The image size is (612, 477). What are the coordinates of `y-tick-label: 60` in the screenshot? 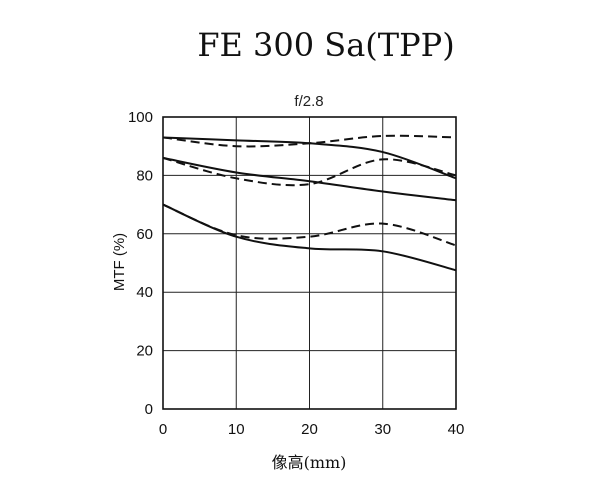 It's located at (144, 234).